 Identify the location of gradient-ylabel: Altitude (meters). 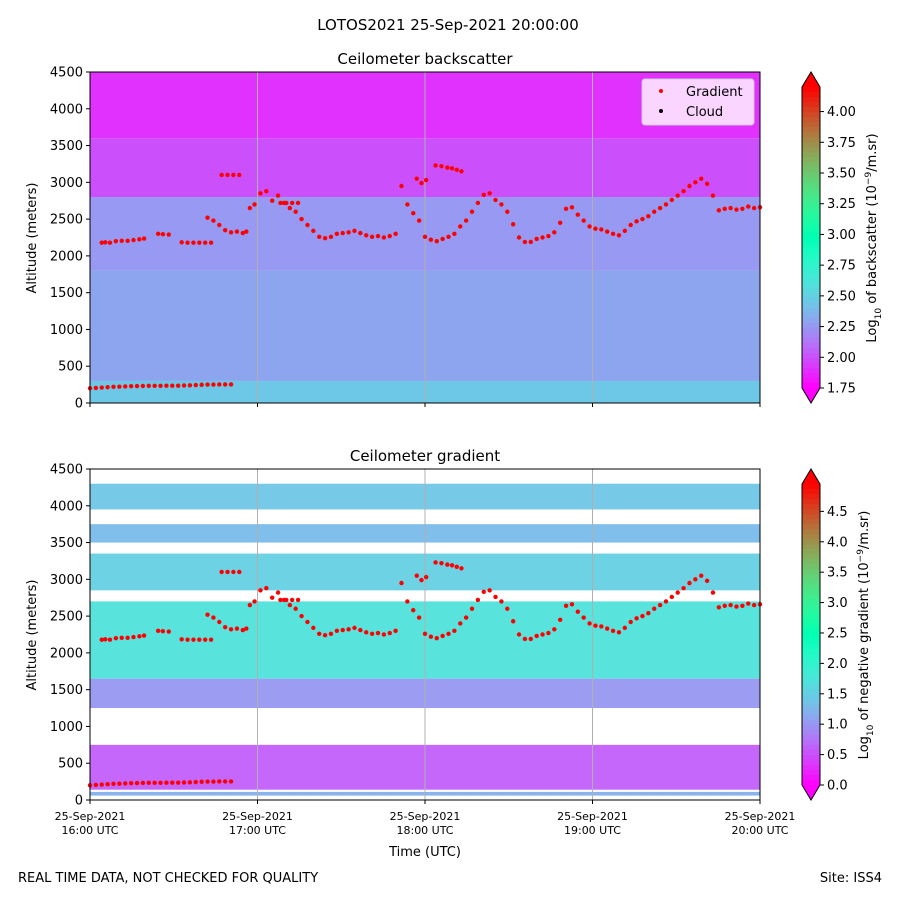
(32, 635).